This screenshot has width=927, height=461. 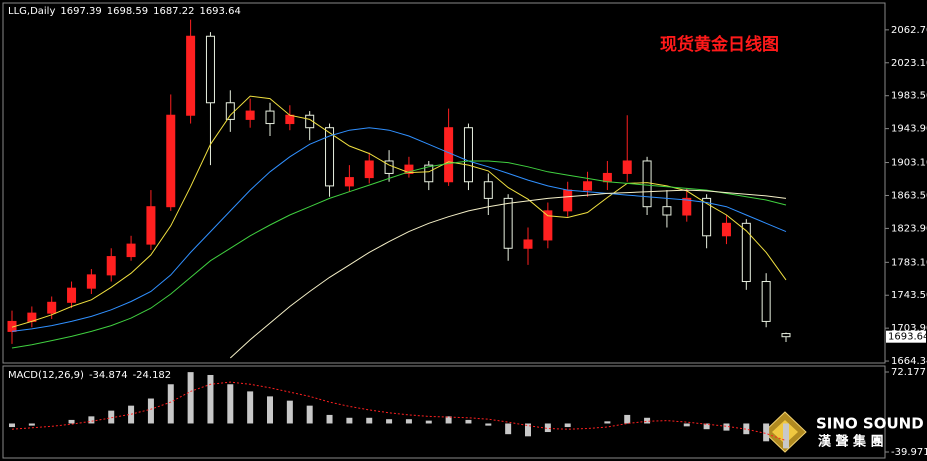 What do you see at coordinates (173, 11) in the screenshot?
I see `header-value: 1687.22` at bounding box center [173, 11].